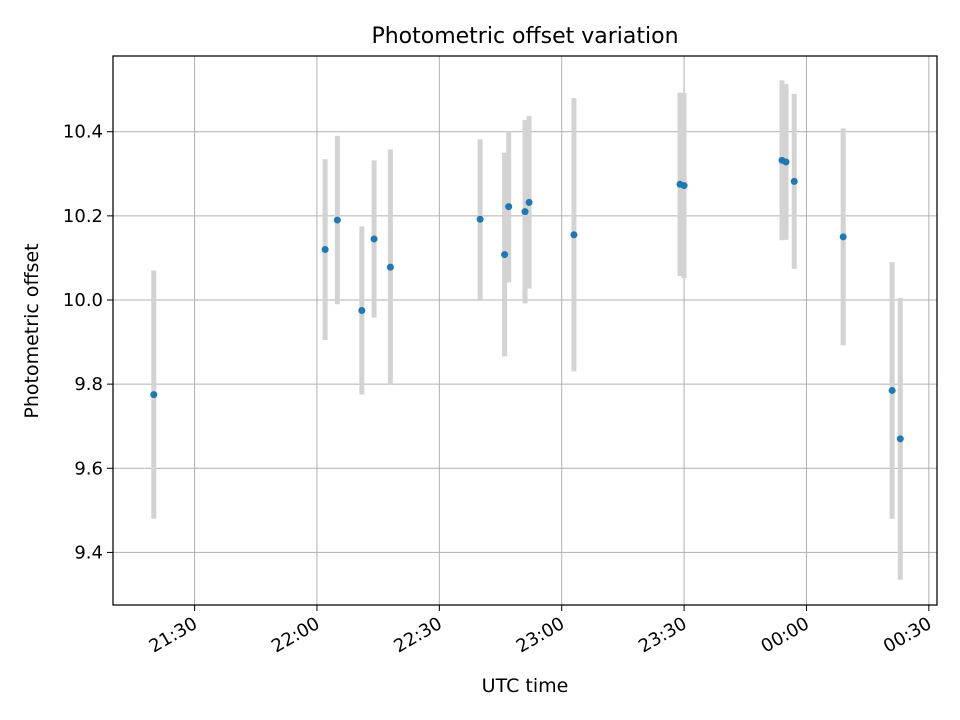 This screenshot has width=960, height=720. Describe the element at coordinates (83, 300) in the screenshot. I see `y-tick-label: 10.0` at that location.